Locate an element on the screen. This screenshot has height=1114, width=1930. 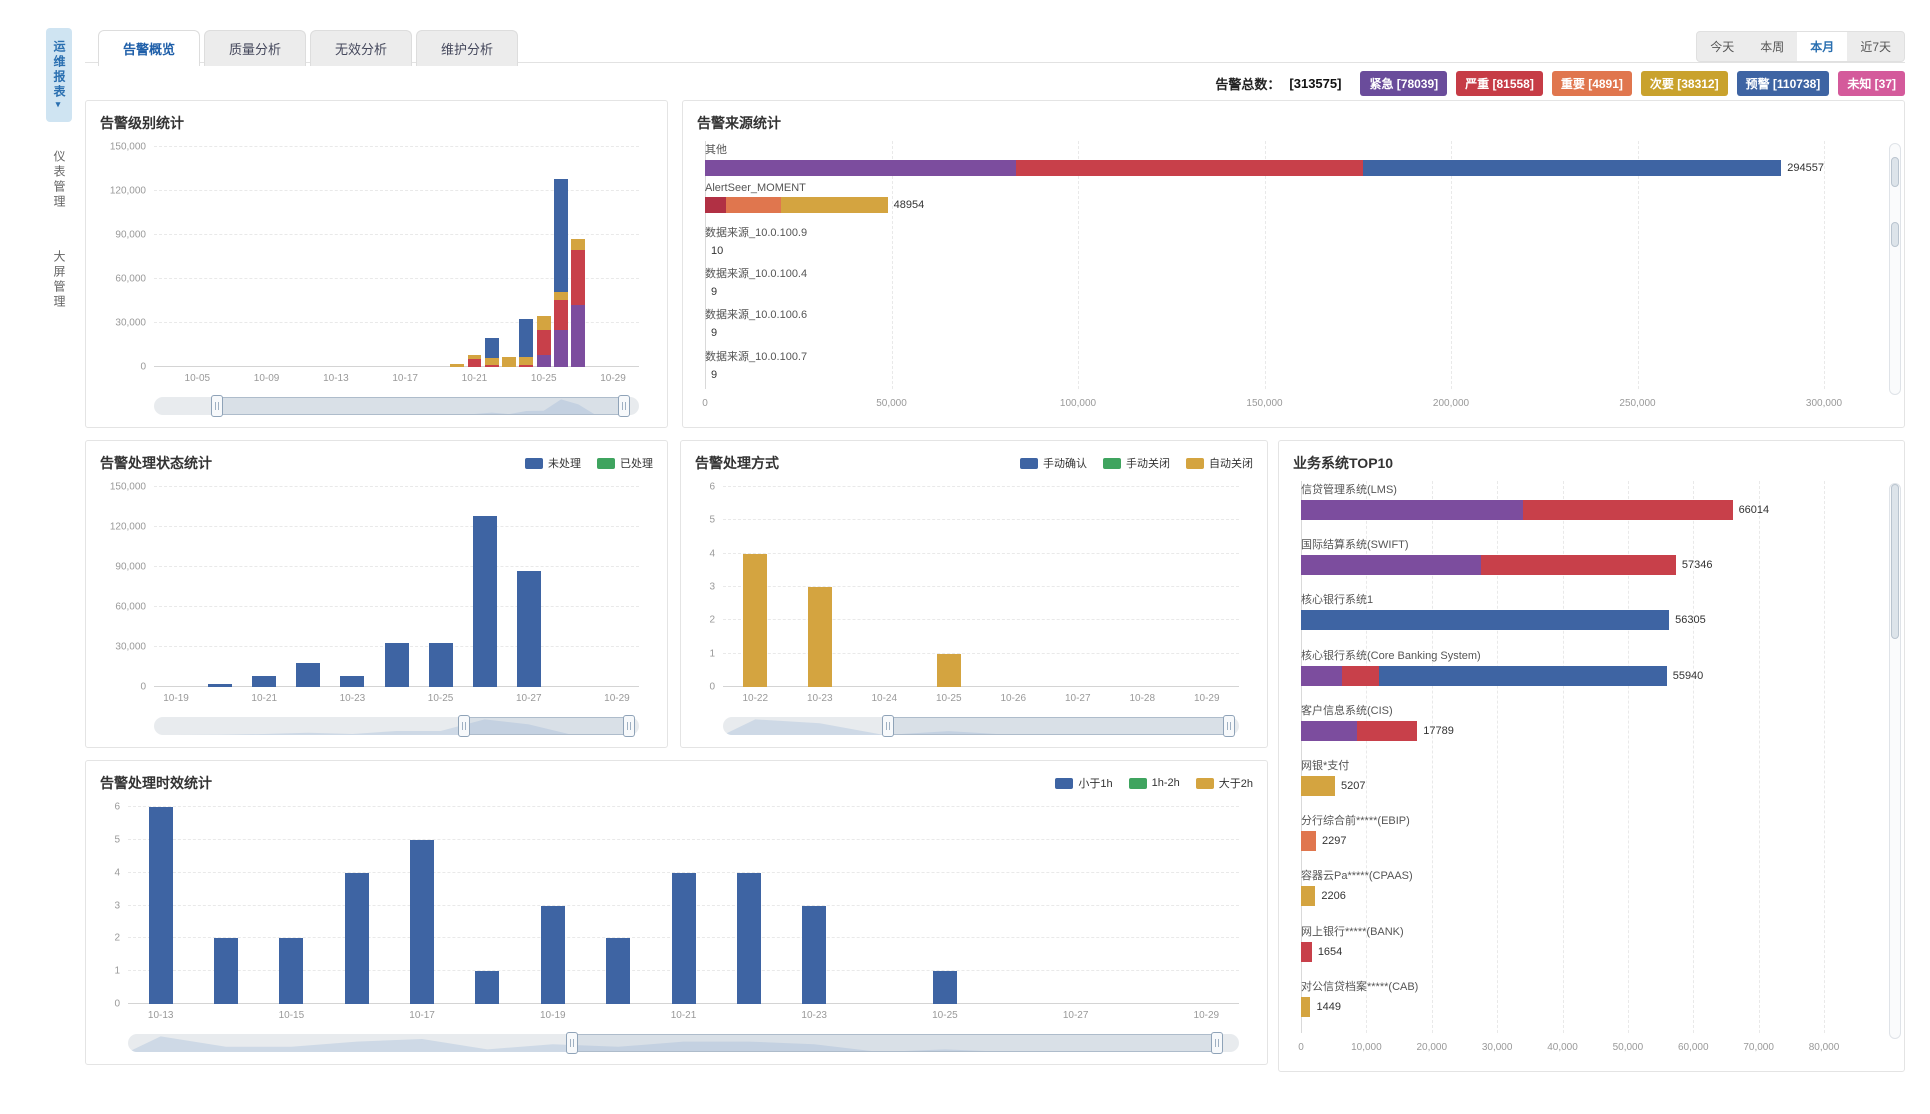
legend-item-自动关闭: 自动关闭 is located at coordinates (1219, 463).